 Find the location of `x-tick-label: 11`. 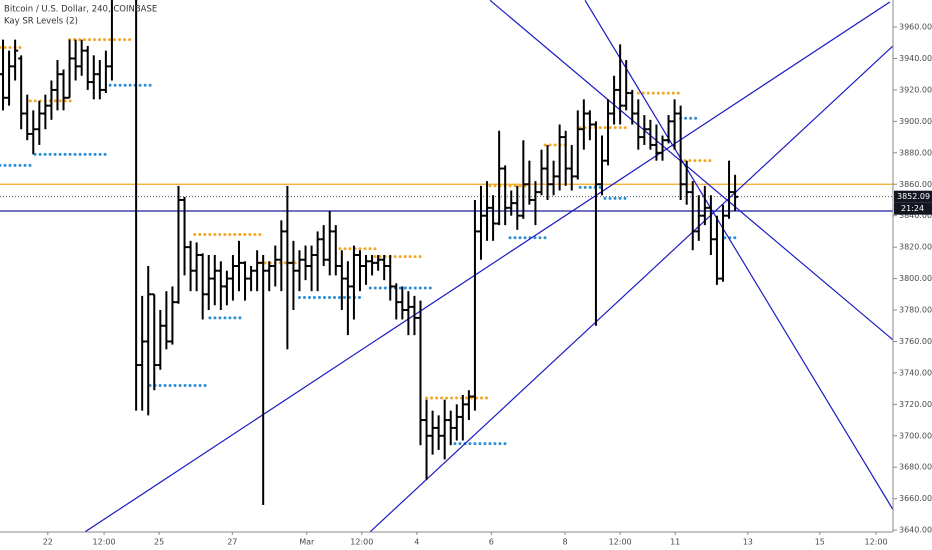

x-tick-label: 11 is located at coordinates (675, 542).